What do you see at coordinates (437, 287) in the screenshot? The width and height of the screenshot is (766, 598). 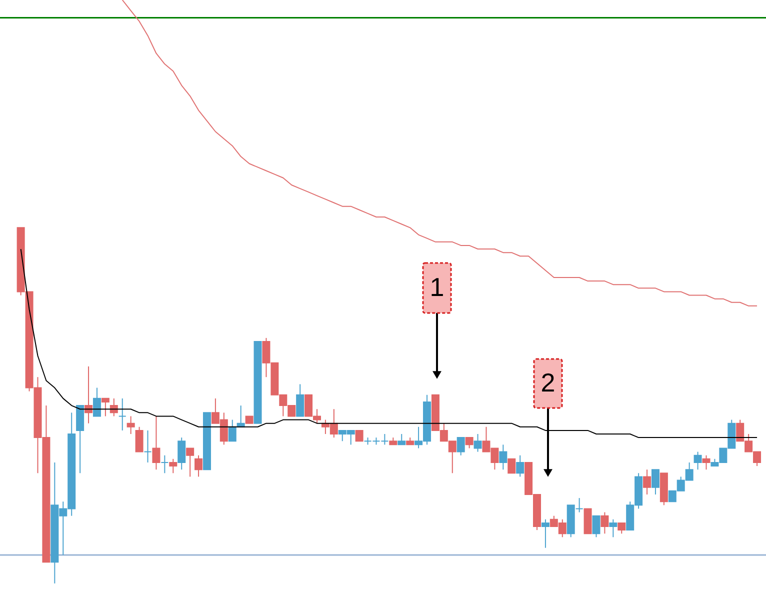 I see `annotation: 1` at bounding box center [437, 287].